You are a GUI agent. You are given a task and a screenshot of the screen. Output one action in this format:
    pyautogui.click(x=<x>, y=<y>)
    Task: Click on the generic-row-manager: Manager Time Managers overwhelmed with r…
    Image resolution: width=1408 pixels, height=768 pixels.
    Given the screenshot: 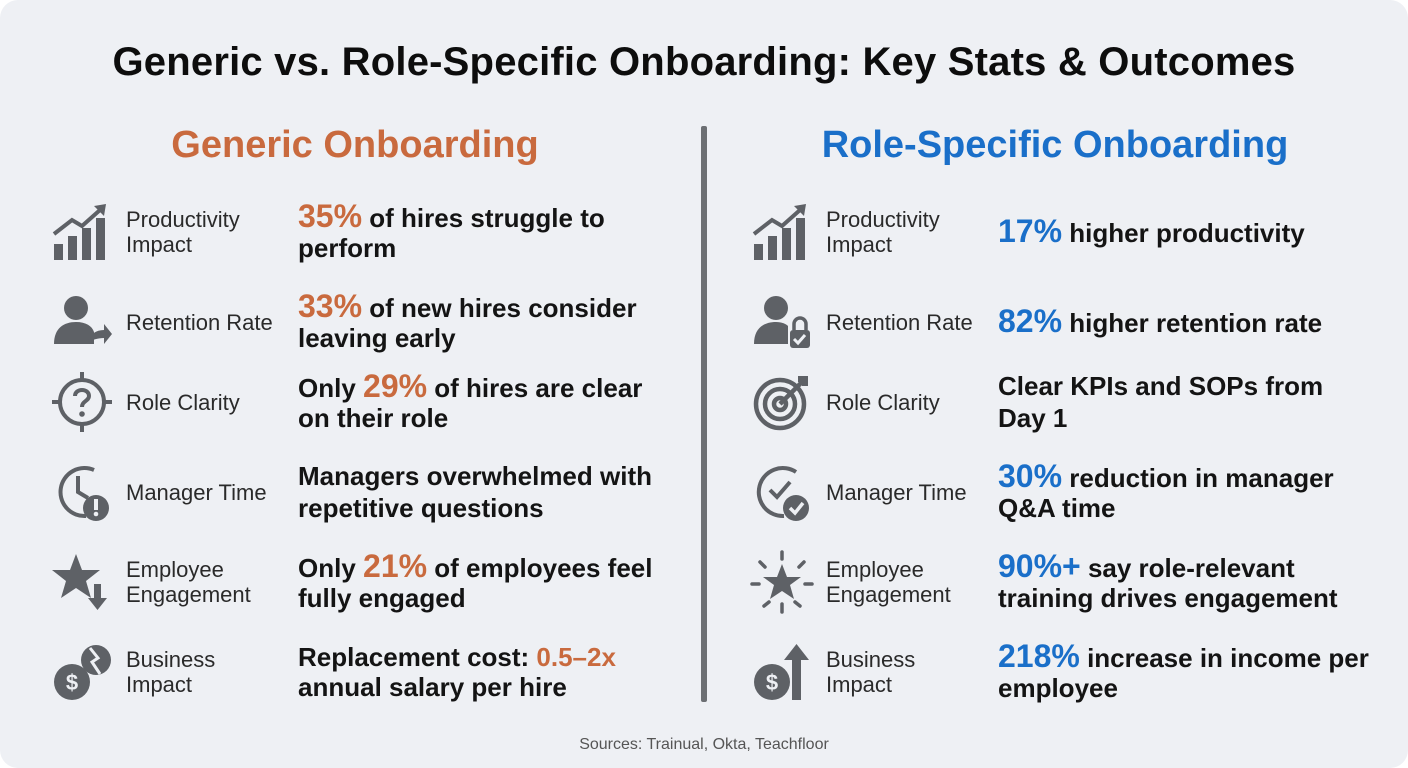 What is the action you would take?
    pyautogui.click(x=370, y=492)
    